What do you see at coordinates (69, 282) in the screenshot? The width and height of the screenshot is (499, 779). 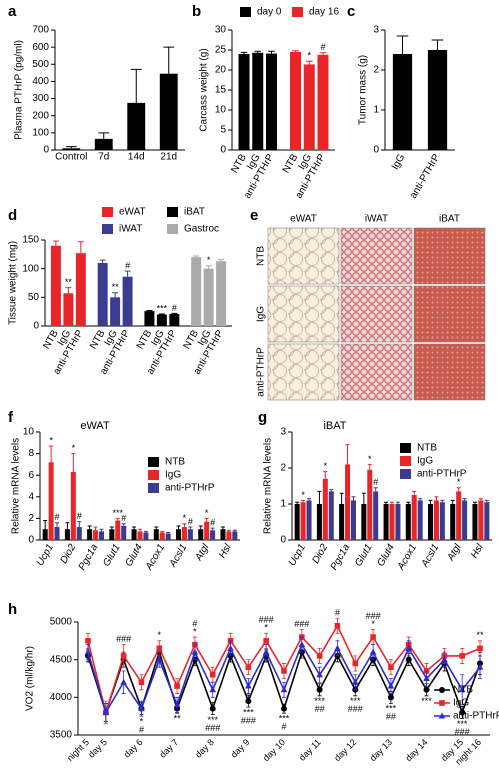 I see `significance: **` at bounding box center [69, 282].